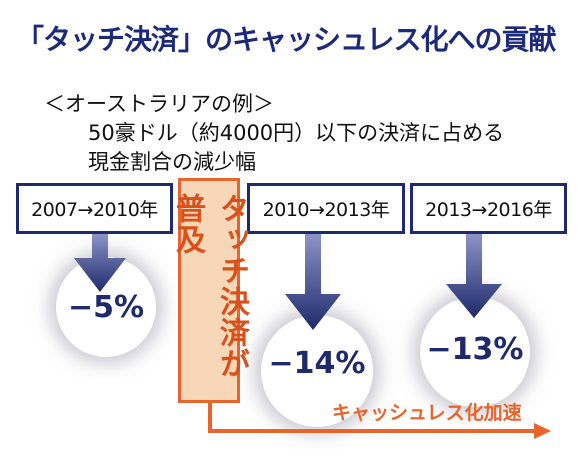 This screenshot has height=463, width=579. What do you see at coordinates (209, 286) in the screenshot?
I see `event-label: タッチ決済が普及` at bounding box center [209, 286].